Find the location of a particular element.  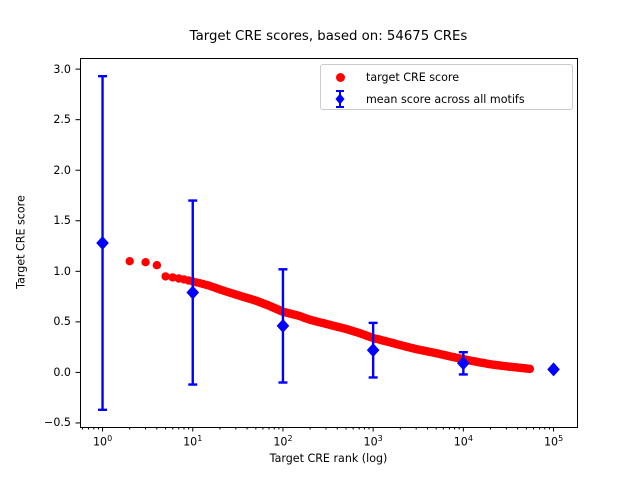

y-tick-label: −0.5 is located at coordinates (57, 423).